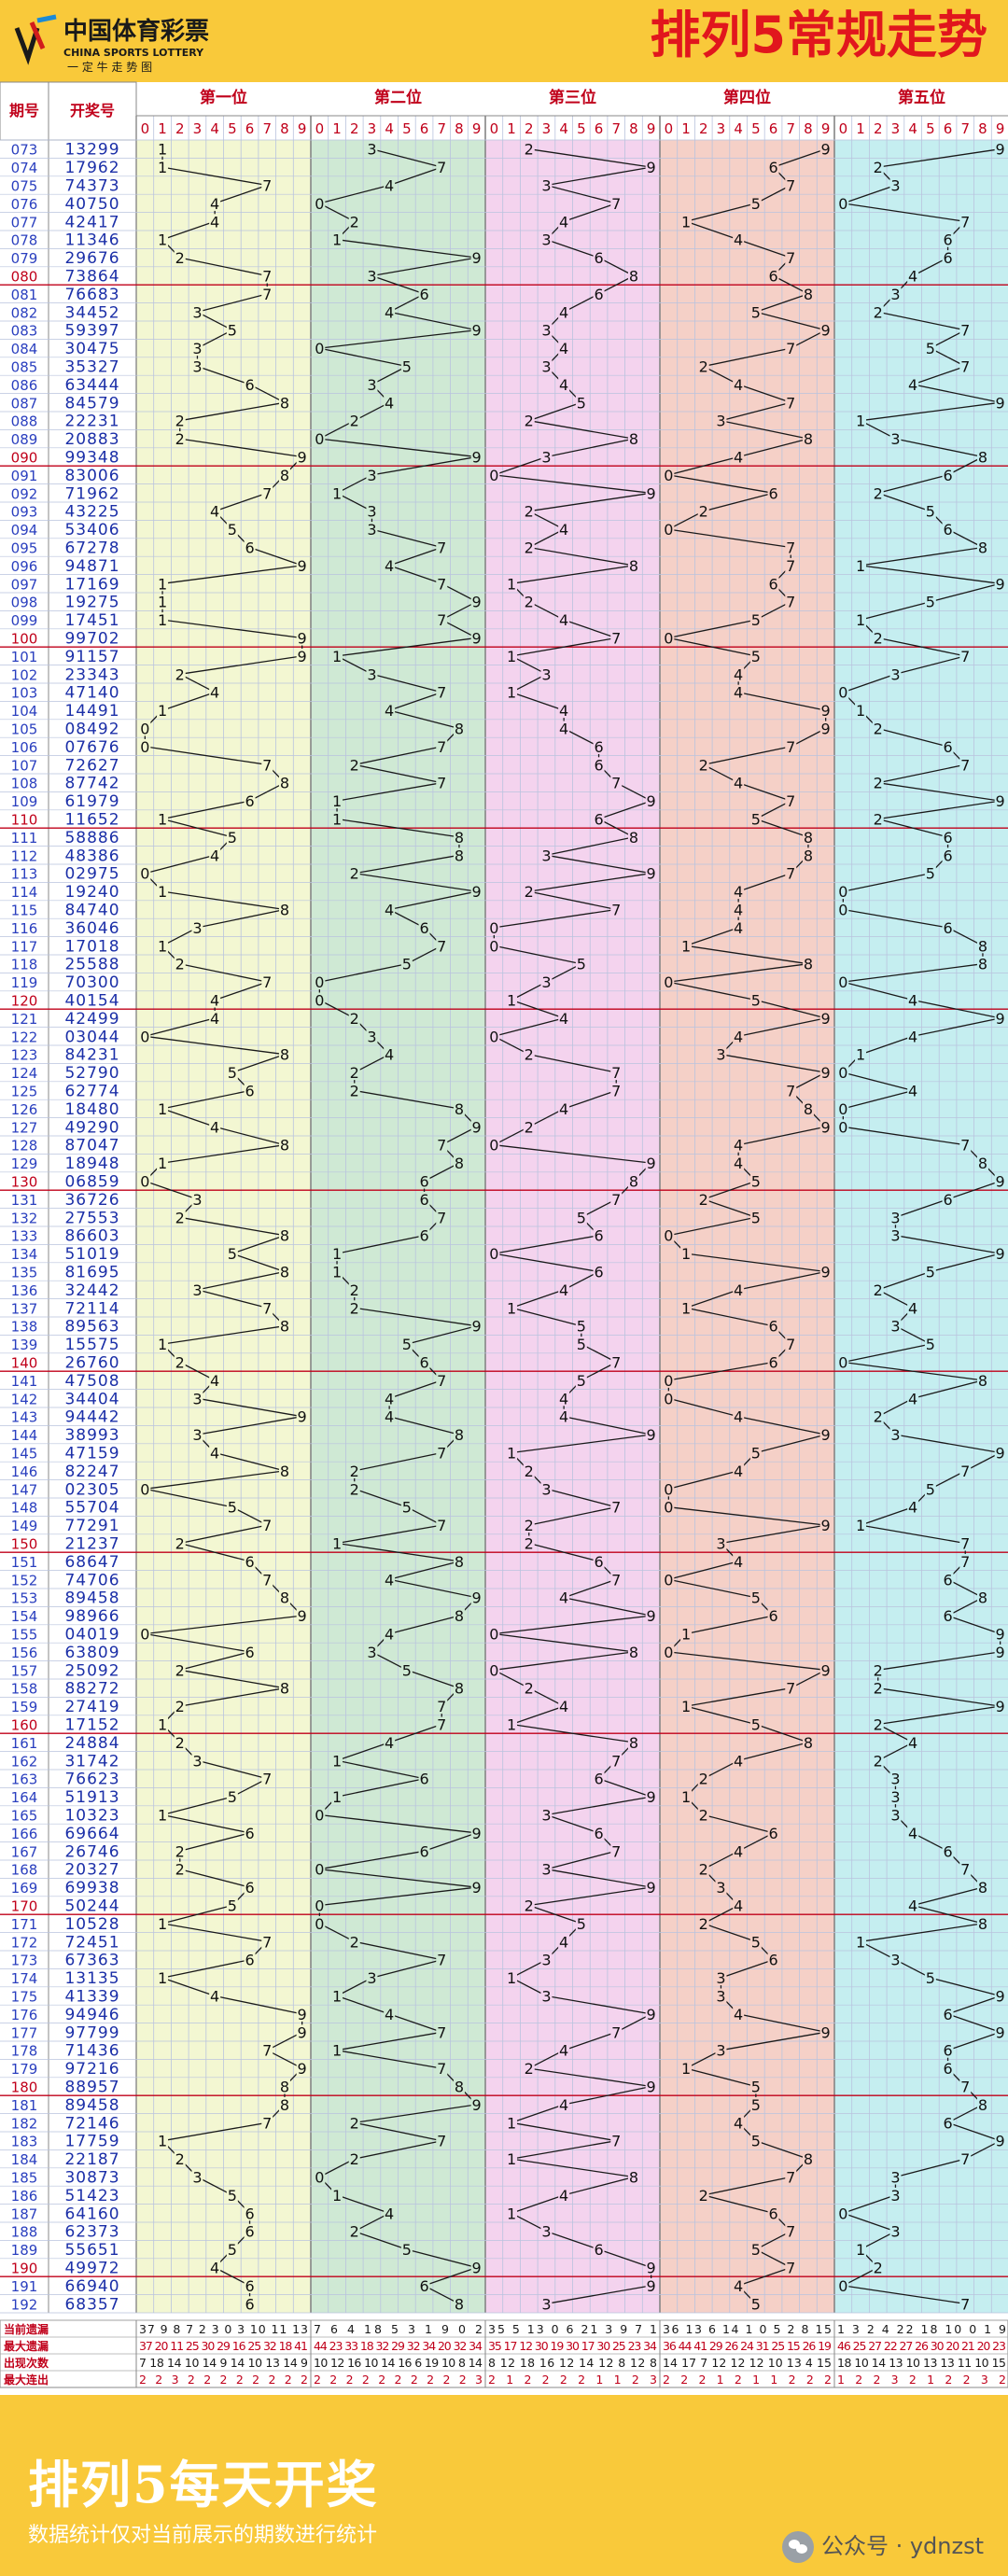  Describe the element at coordinates (26, 2346) in the screenshot. I see `stat-label: 最大遗漏` at that location.